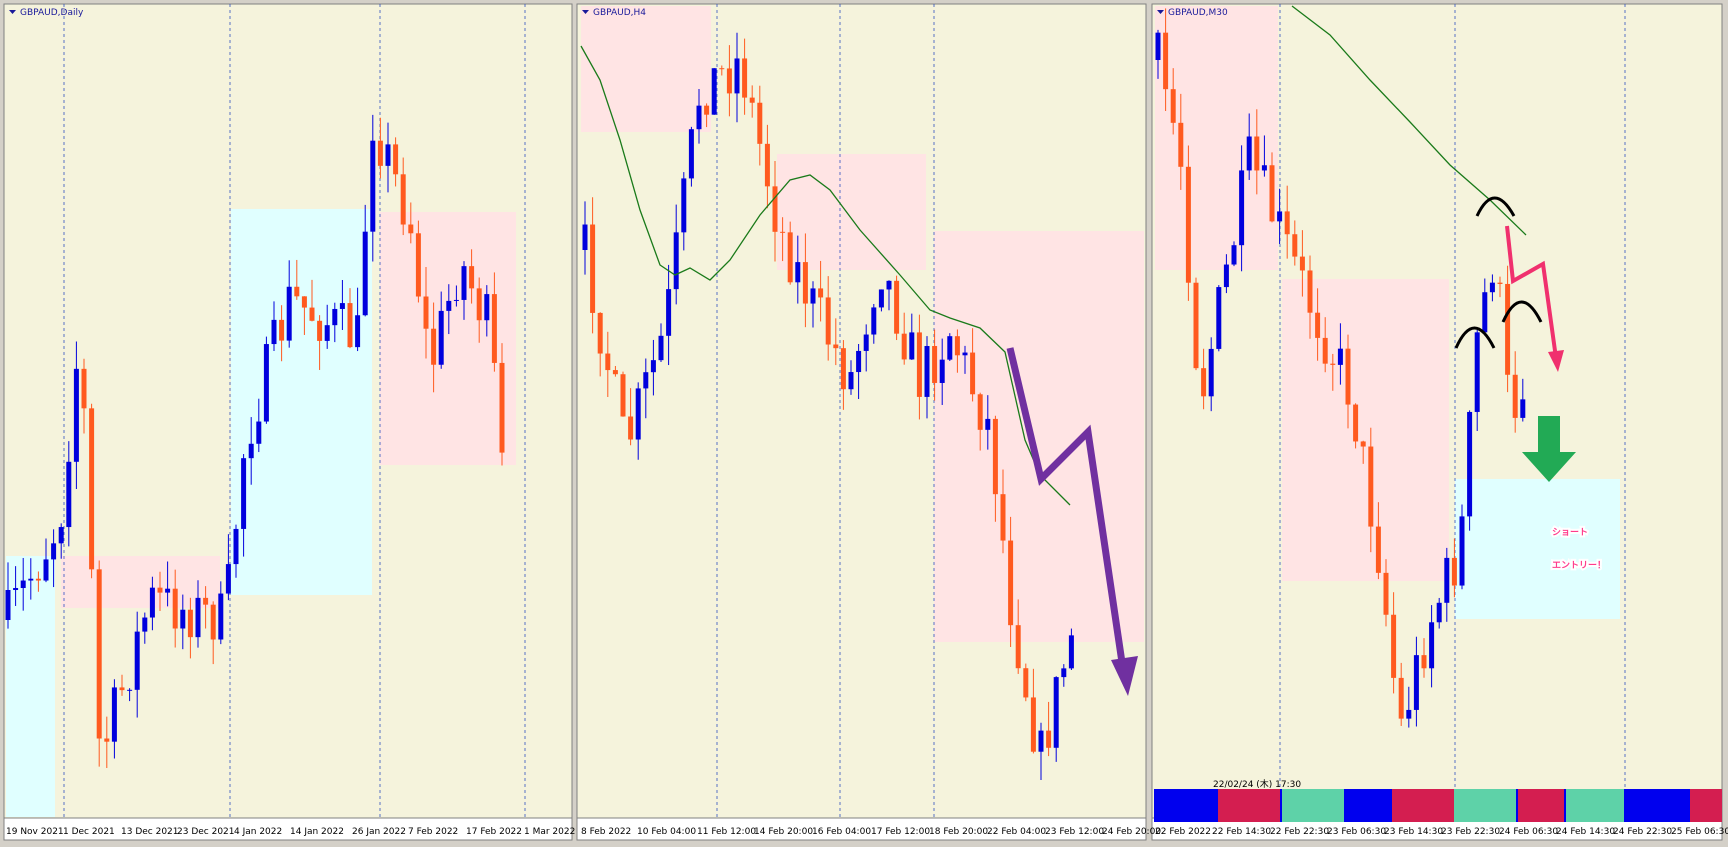 This screenshot has height=847, width=1728. What do you see at coordinates (1216, 138) in the screenshot?
I see `zone` at bounding box center [1216, 138].